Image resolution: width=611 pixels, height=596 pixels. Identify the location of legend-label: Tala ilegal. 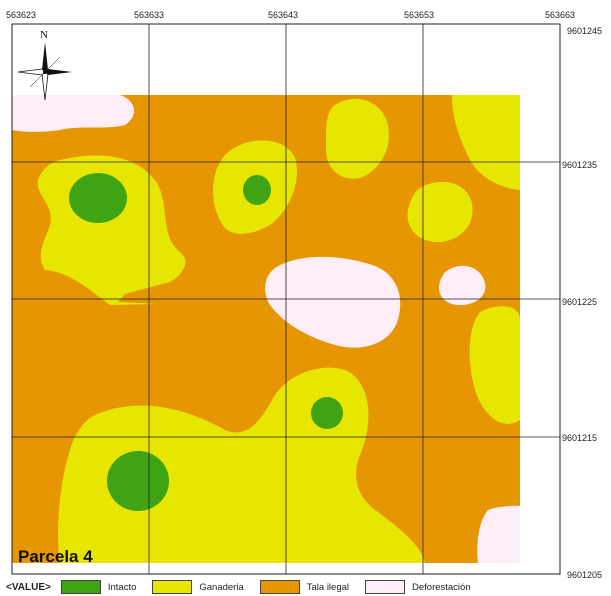
(327, 587).